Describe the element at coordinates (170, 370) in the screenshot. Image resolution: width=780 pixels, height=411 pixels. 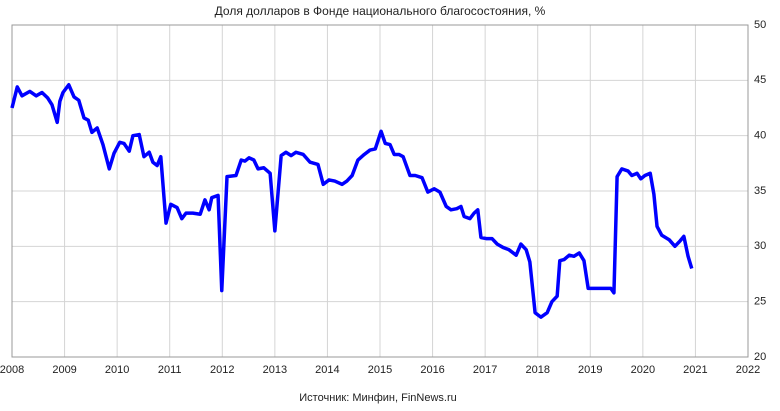
I see `x-tick-label: 2011` at that location.